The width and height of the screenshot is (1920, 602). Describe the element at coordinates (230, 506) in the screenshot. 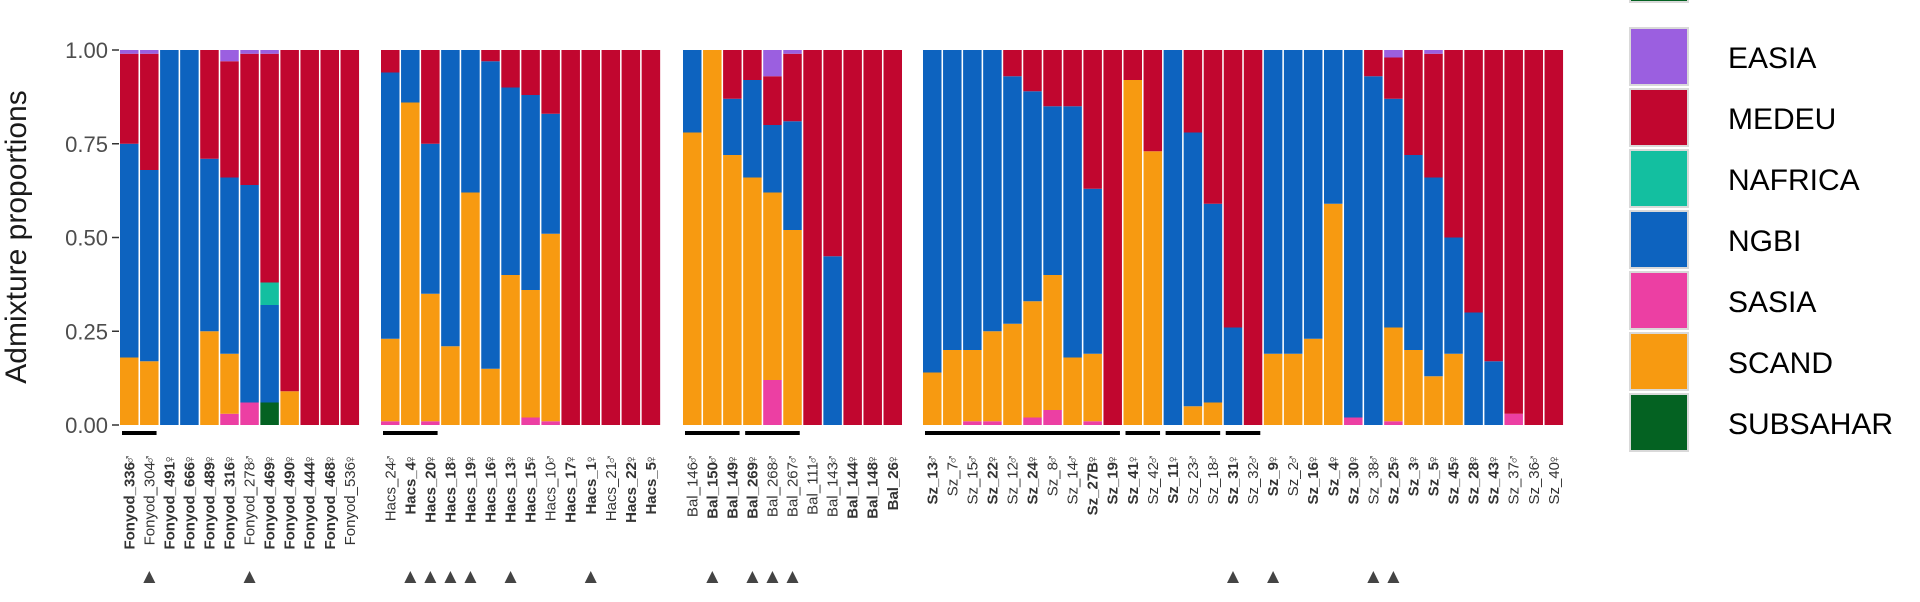

I see `sample-label: Fonyod_316` at that location.